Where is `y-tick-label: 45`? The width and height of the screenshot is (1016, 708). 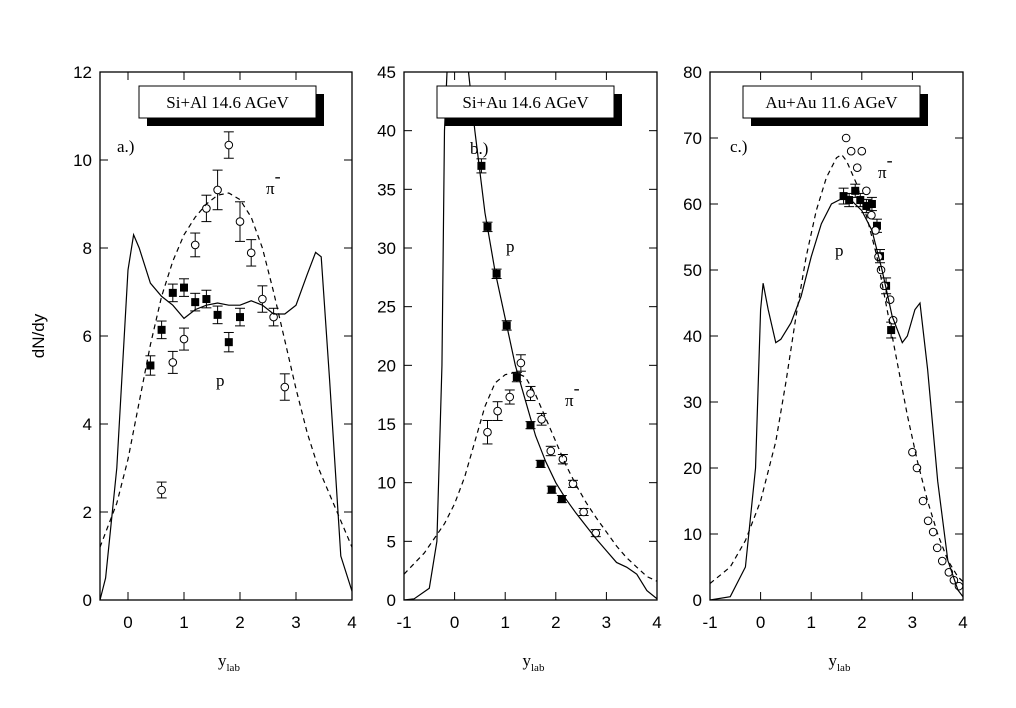
y-tick-label: 45 is located at coordinates (386, 72).